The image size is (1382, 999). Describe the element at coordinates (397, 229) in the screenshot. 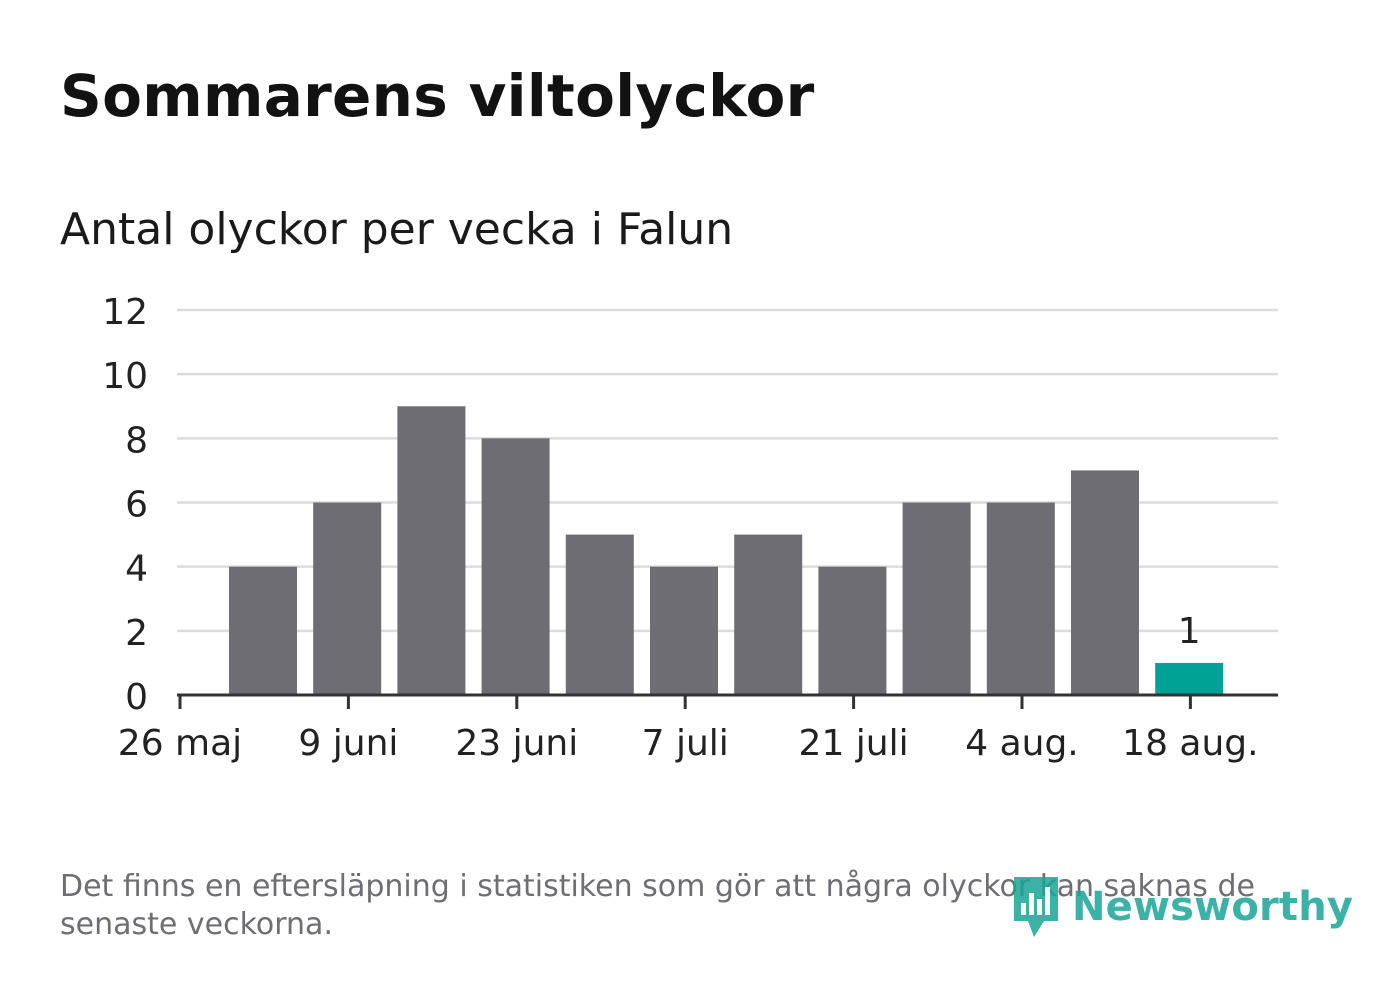

I see `chart-subtitle: Antal olyckor per vecka i Falun` at that location.